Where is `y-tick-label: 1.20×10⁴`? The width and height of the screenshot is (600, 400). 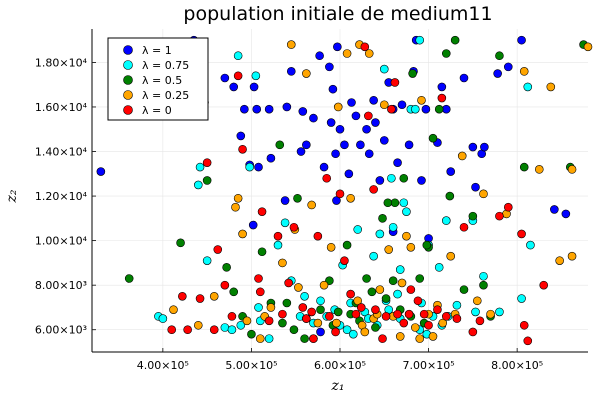
y-tick-label: 1.20×10⁴ is located at coordinates (61, 196).